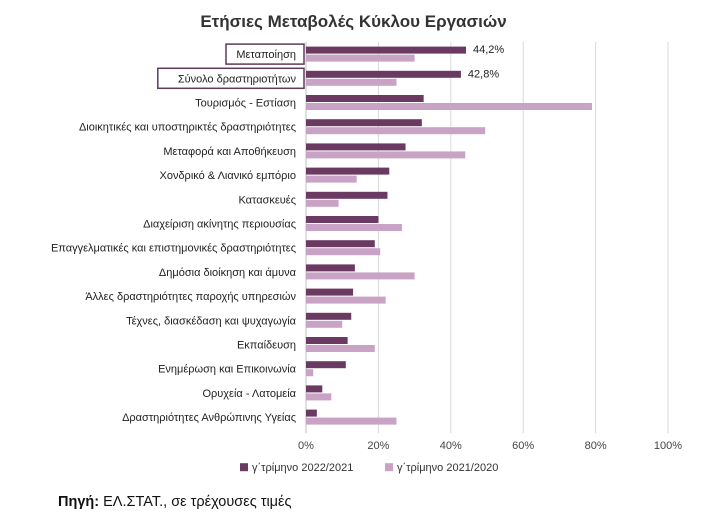 The width and height of the screenshot is (707, 518). What do you see at coordinates (229, 152) in the screenshot?
I see `category-label: Μεταφορά και Αποθήκευση` at bounding box center [229, 152].